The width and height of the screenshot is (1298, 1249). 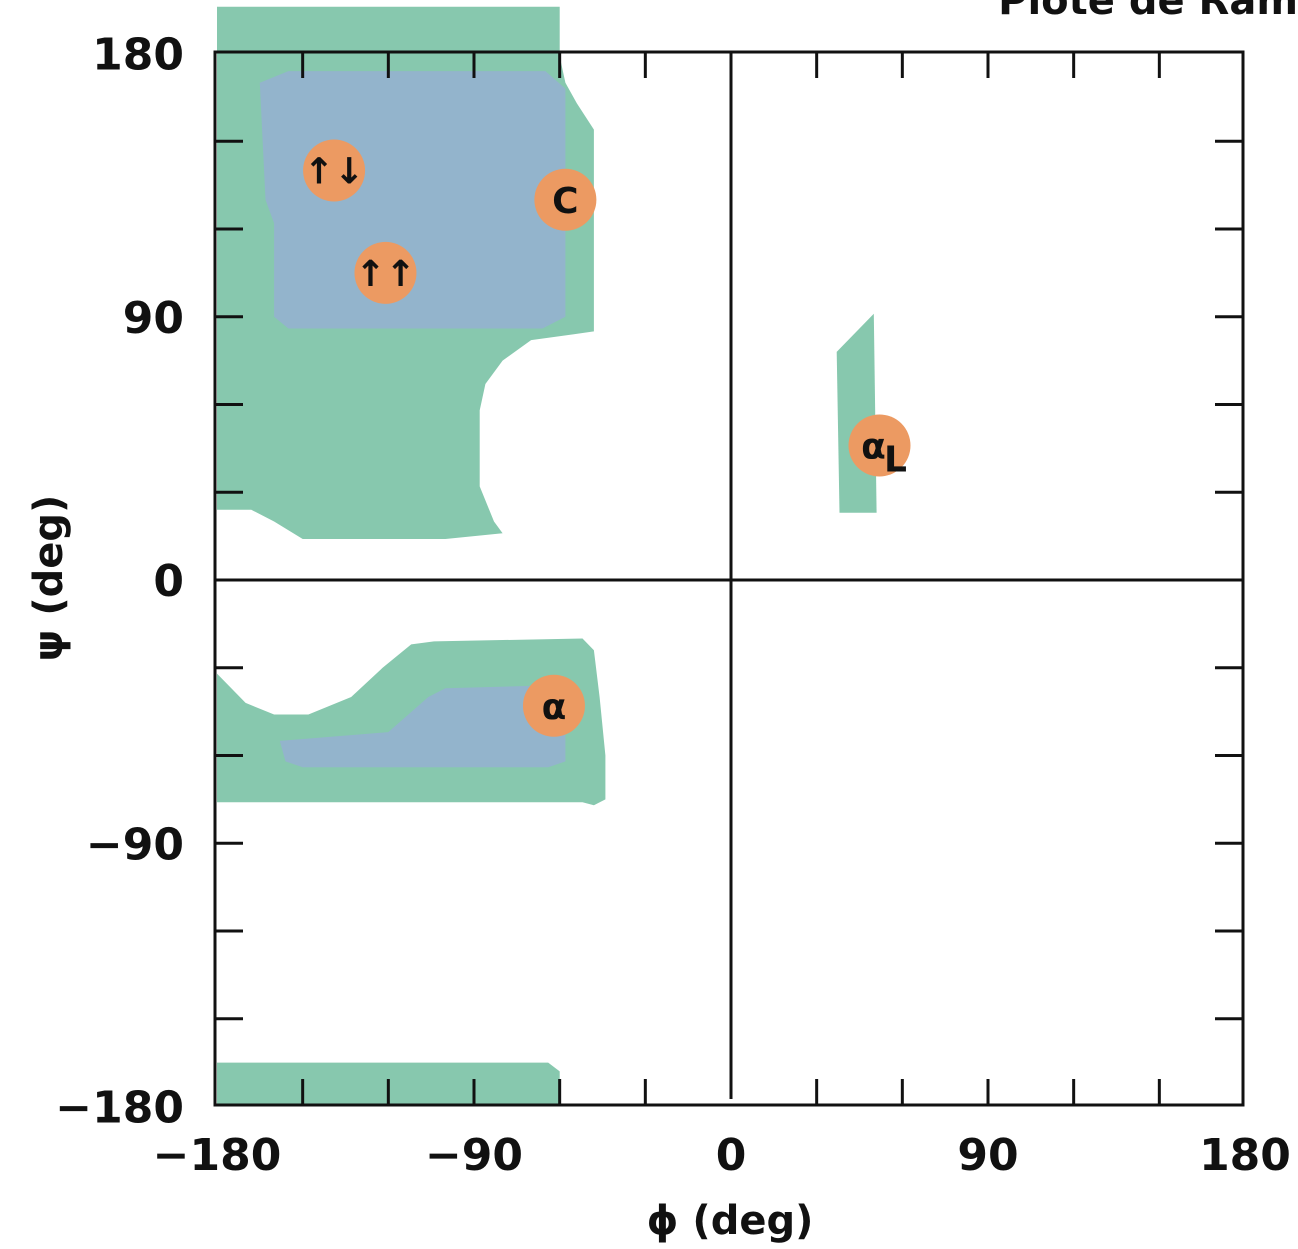 What do you see at coordinates (168, 581) in the screenshot?
I see `y-tick-label: 0` at bounding box center [168, 581].